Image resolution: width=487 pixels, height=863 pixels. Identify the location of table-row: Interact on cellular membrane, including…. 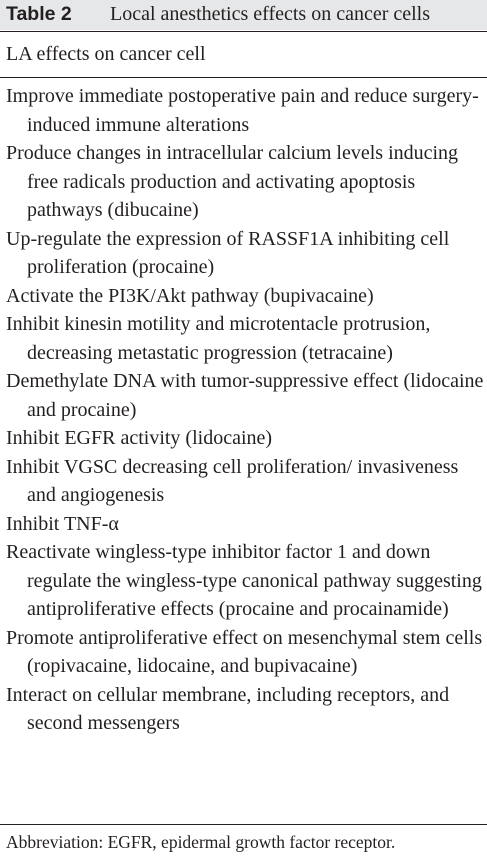
(228, 709).